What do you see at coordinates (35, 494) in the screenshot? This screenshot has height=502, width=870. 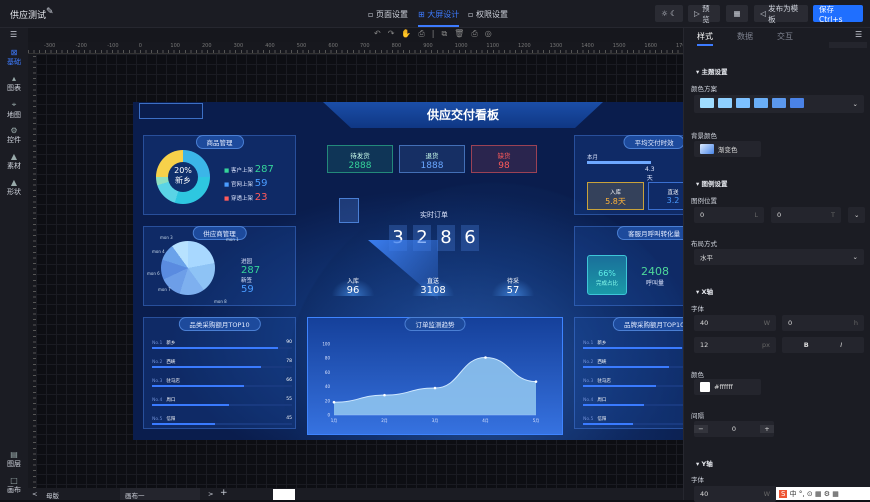 I see `prev-page-icon: <` at bounding box center [35, 494].